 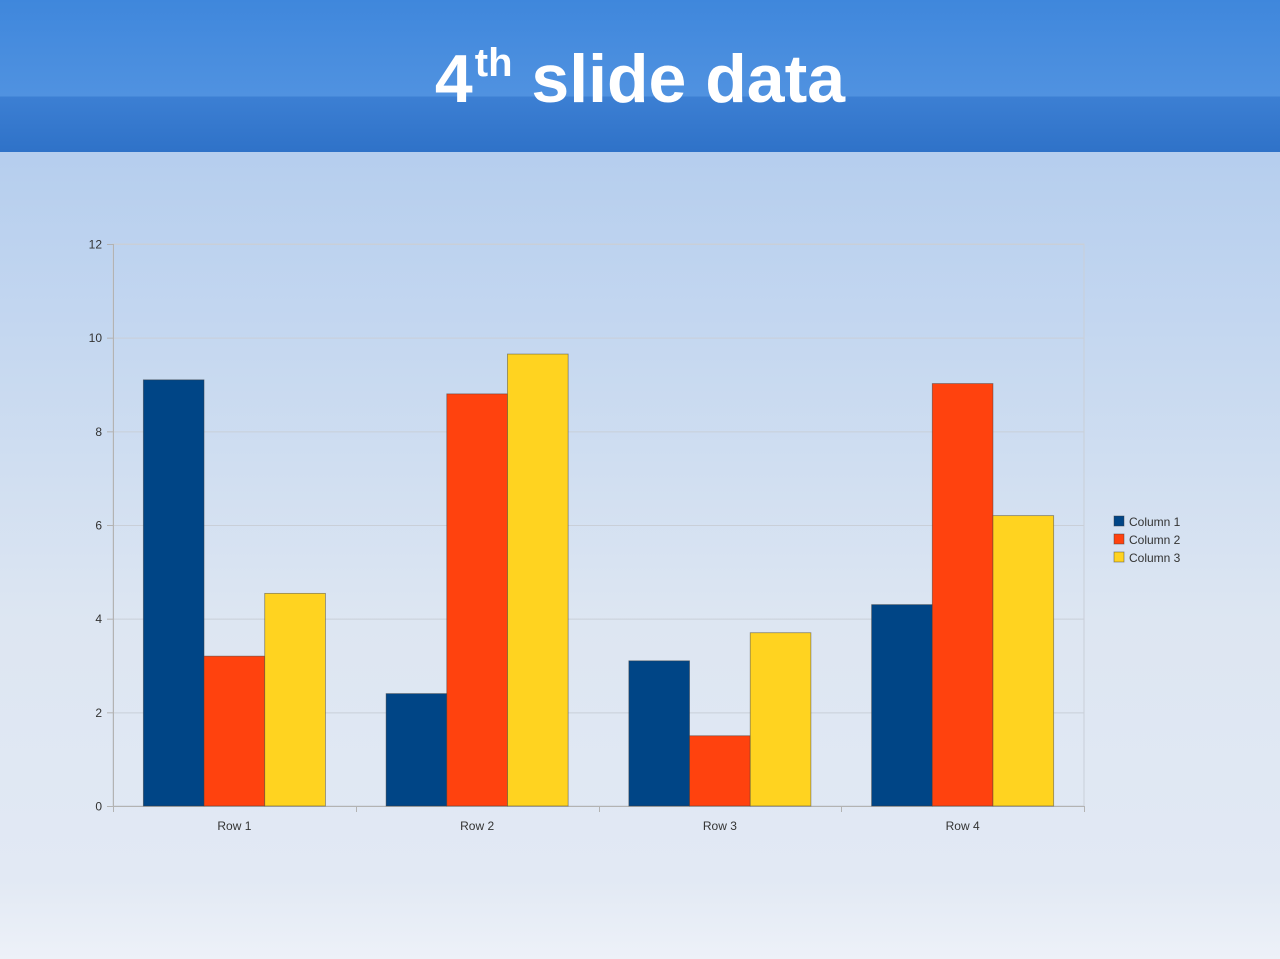 What do you see at coordinates (98, 713) in the screenshot?
I see `y-tick-label: 2` at bounding box center [98, 713].